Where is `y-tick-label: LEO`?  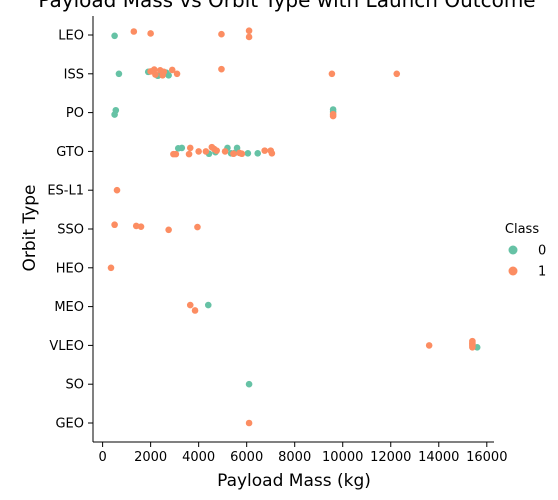 y-tick-label: LEO is located at coordinates (71, 36).